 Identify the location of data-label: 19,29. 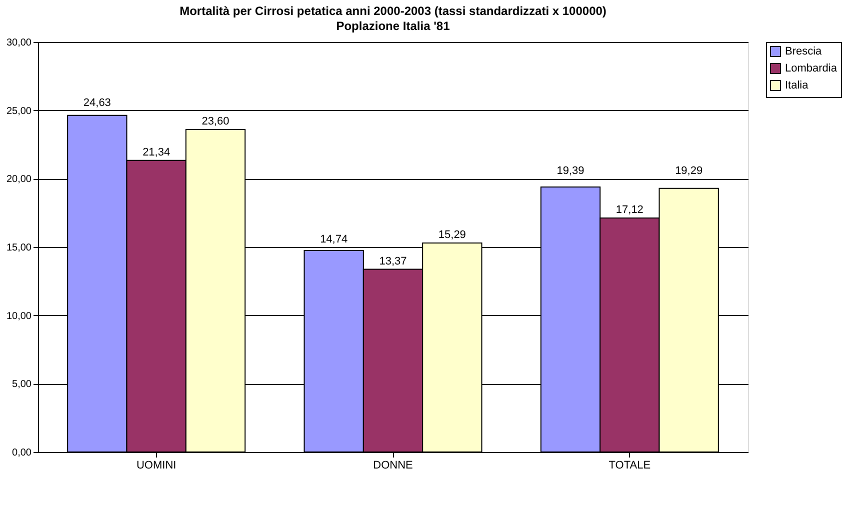
(689, 171).